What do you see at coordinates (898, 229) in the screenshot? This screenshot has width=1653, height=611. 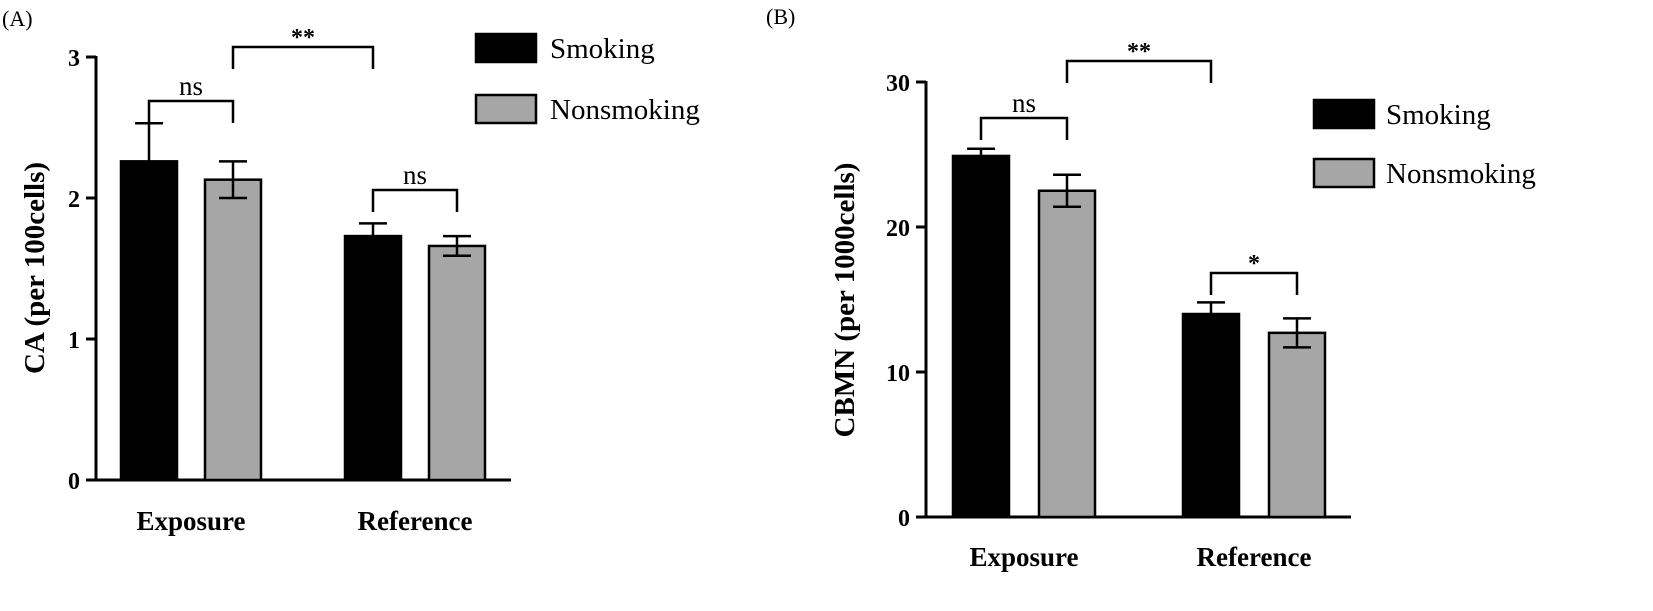 I see `y-tick-label: 20` at bounding box center [898, 229].